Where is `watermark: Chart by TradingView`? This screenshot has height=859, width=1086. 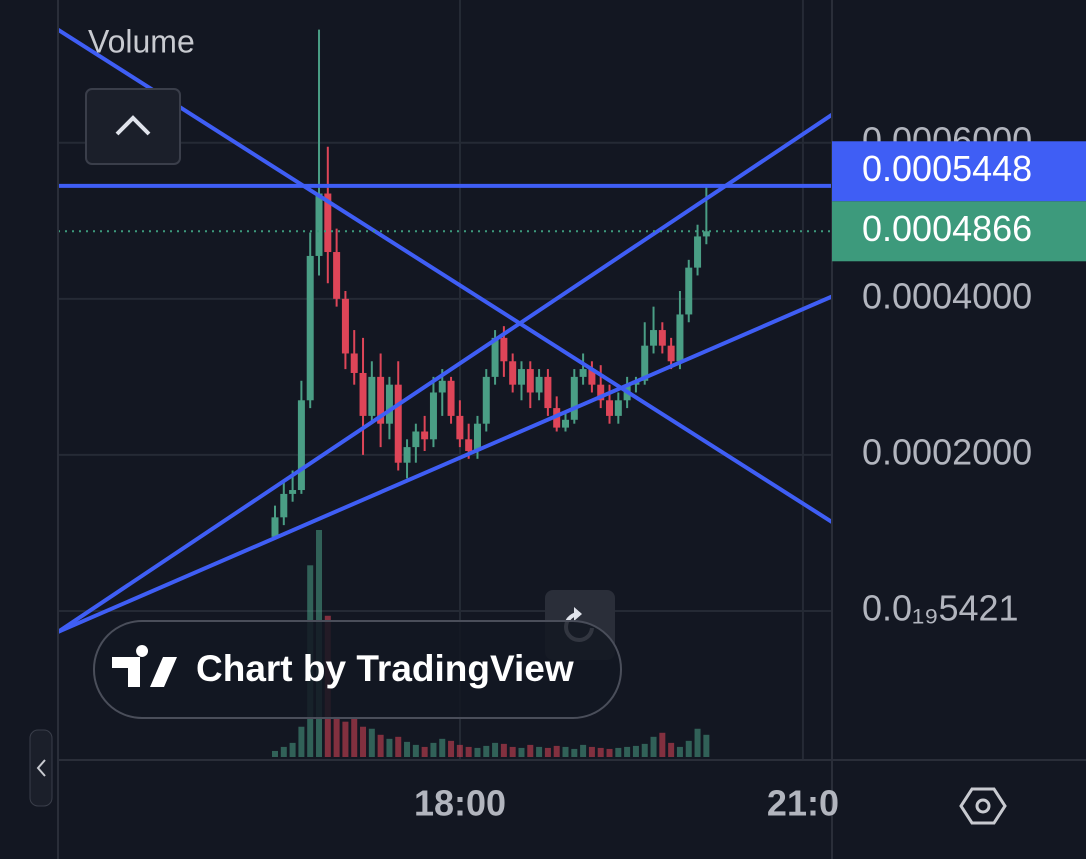 watermark: Chart by TradingView is located at coordinates (357, 669).